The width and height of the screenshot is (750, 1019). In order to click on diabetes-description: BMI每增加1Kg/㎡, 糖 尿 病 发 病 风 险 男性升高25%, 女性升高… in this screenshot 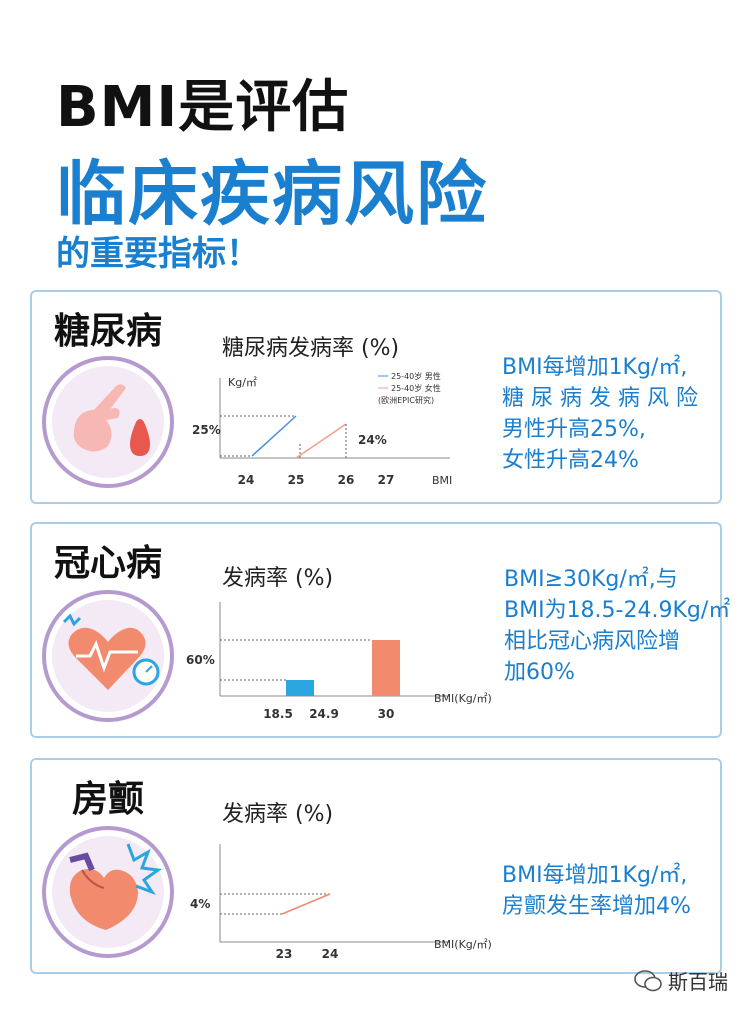, I will do `click(600, 414)`.